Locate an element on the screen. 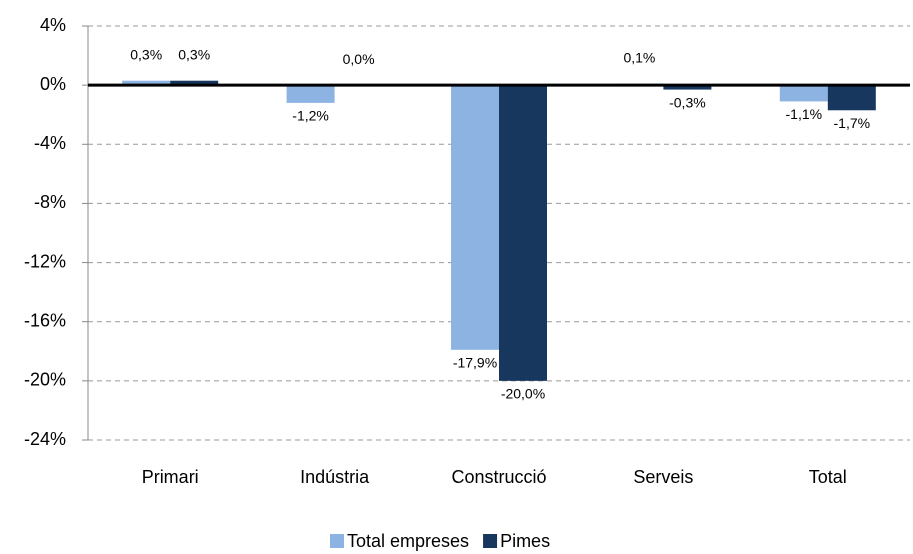  value-label: 0,0% is located at coordinates (359, 59).